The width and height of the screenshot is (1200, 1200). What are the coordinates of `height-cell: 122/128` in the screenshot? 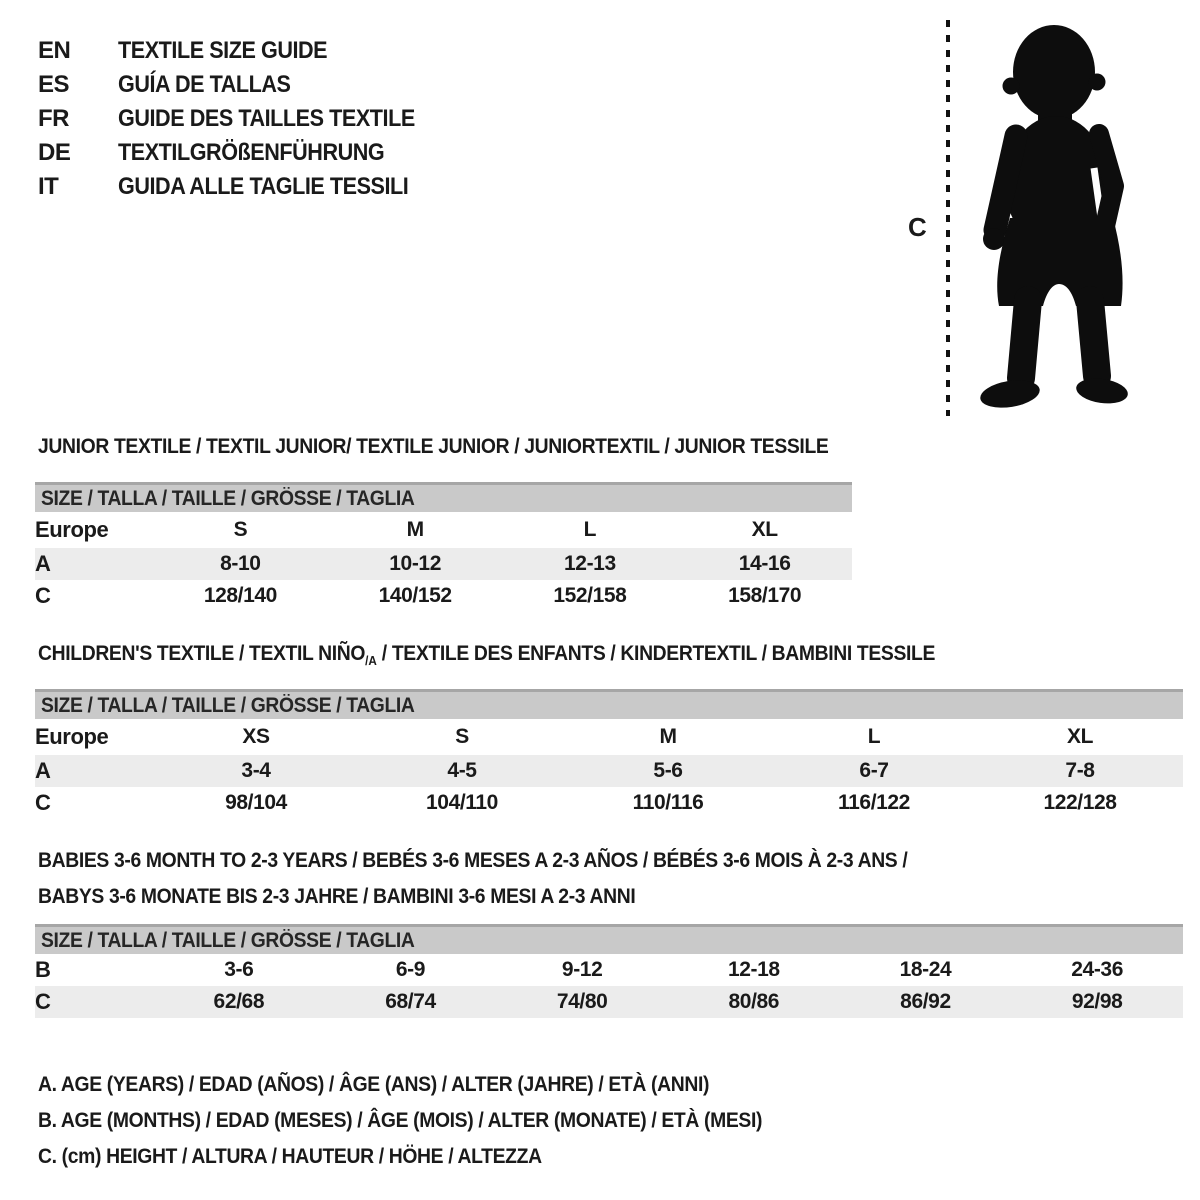 It's located at (1080, 802).